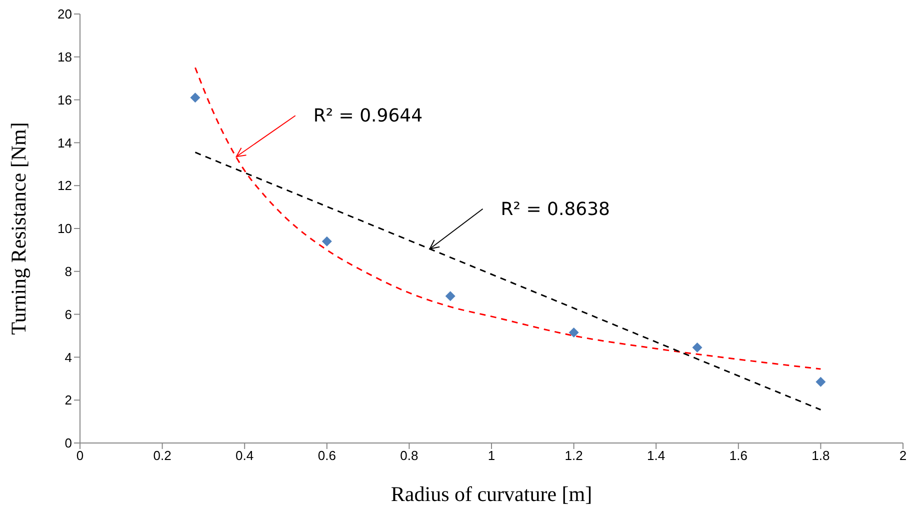 This screenshot has width=920, height=518. I want to click on y-tick-label: 16, so click(65, 100).